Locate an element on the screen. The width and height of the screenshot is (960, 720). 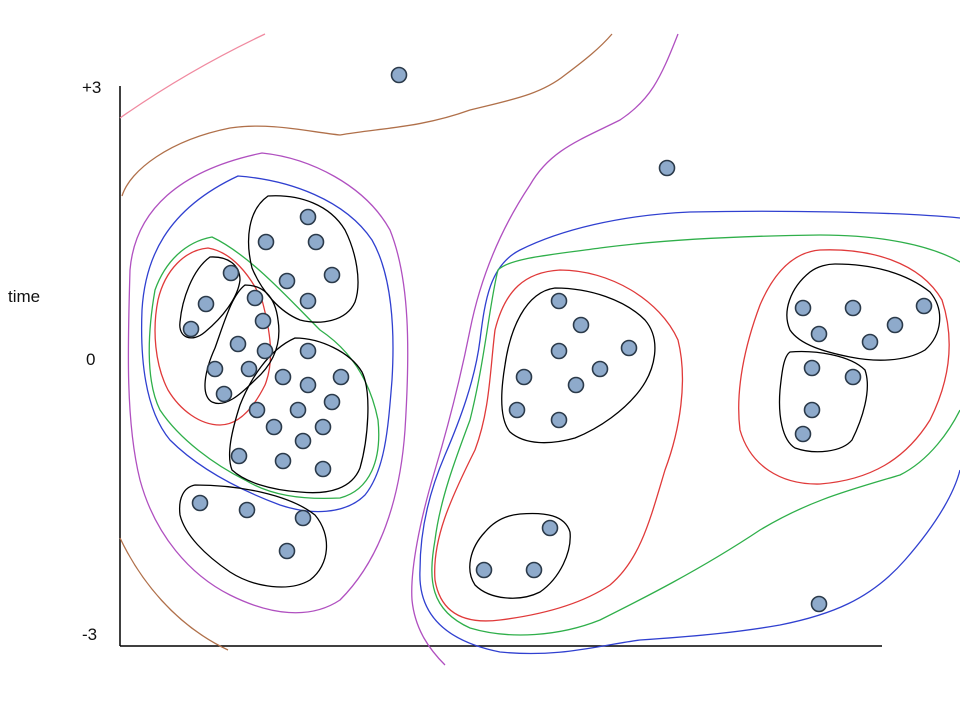
contour-brown-top is located at coordinates (367, 115).